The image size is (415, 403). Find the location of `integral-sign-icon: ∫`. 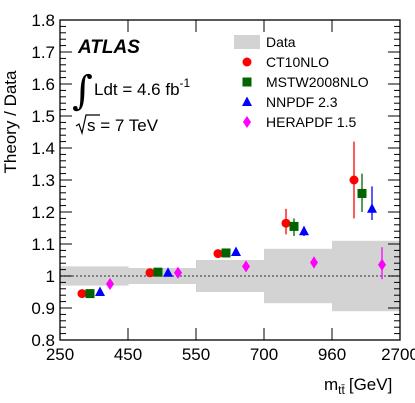

integral-sign-icon: ∫ is located at coordinates (82, 91).